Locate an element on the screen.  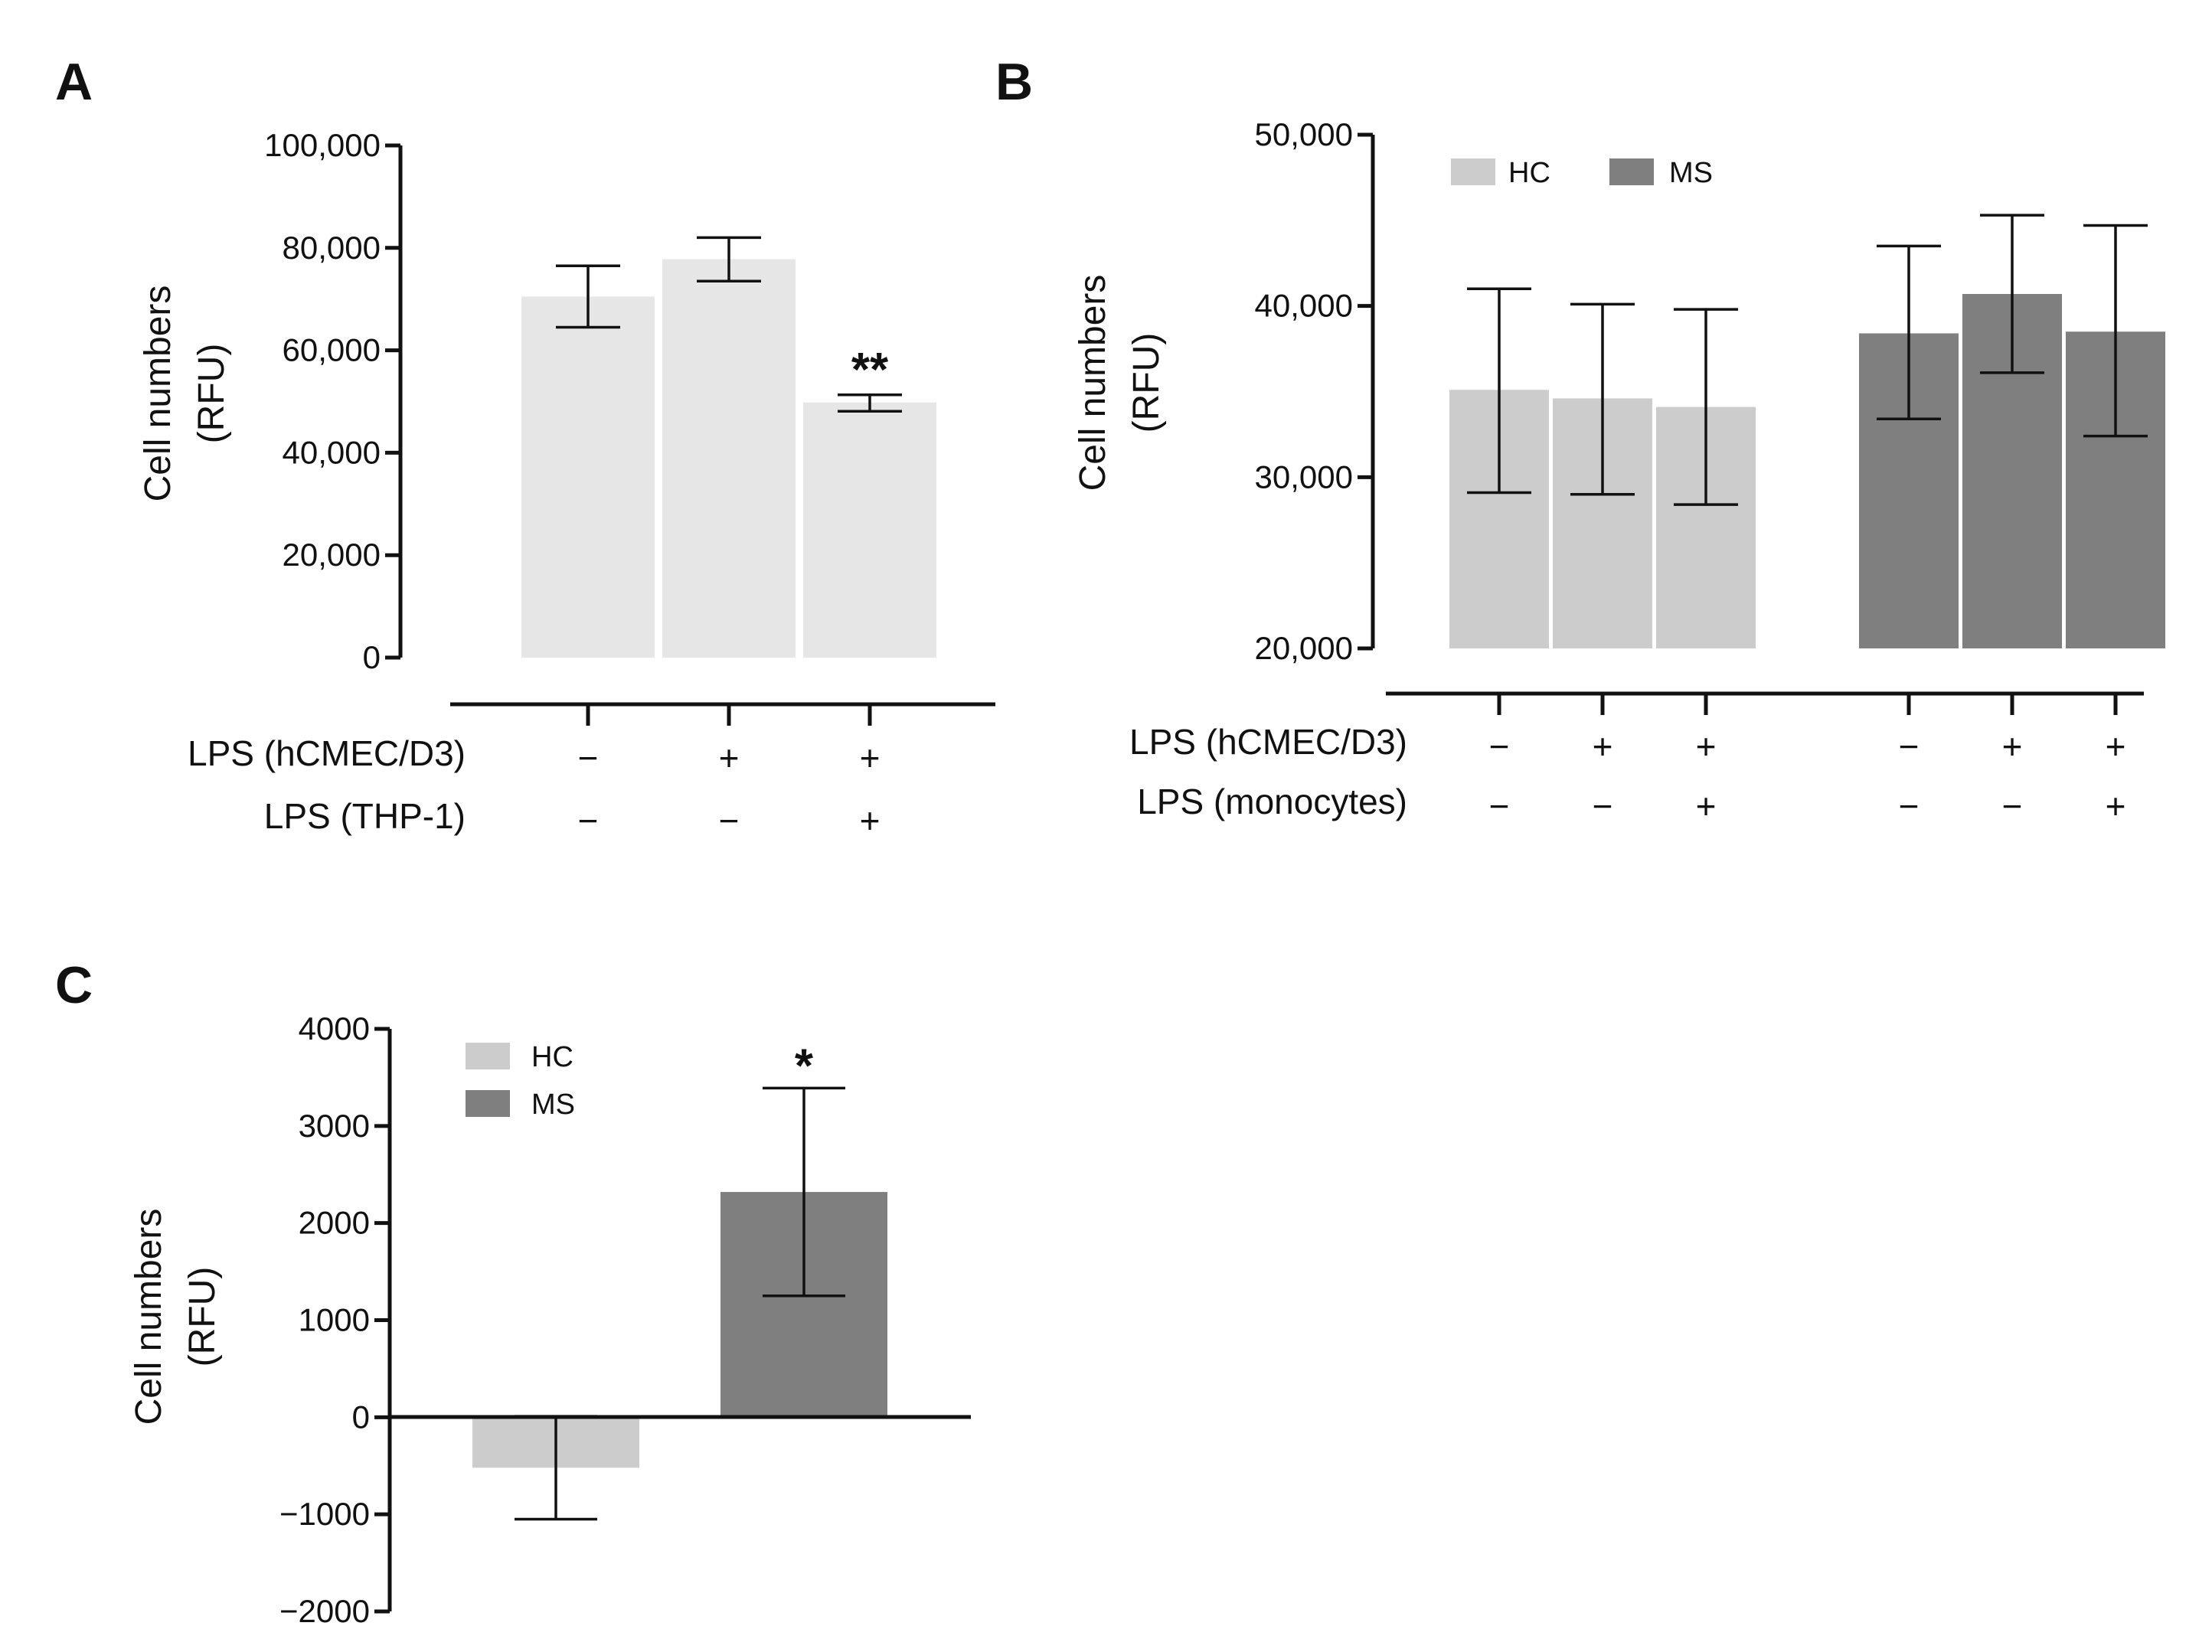
y-tick-label: −1000 is located at coordinates (324, 1514).